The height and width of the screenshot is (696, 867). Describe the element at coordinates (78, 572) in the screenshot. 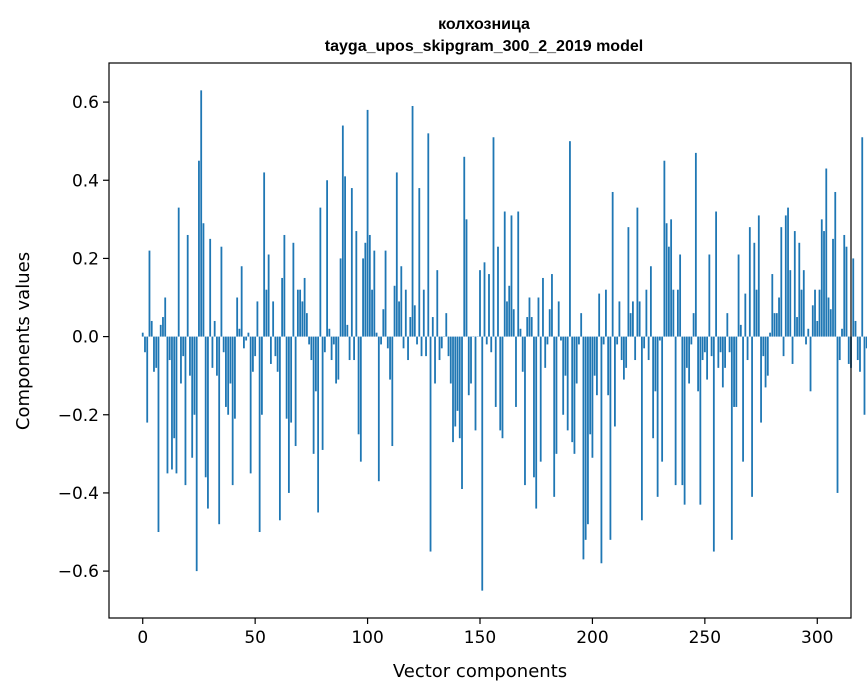

I see `y-tick-label: −0.6` at that location.